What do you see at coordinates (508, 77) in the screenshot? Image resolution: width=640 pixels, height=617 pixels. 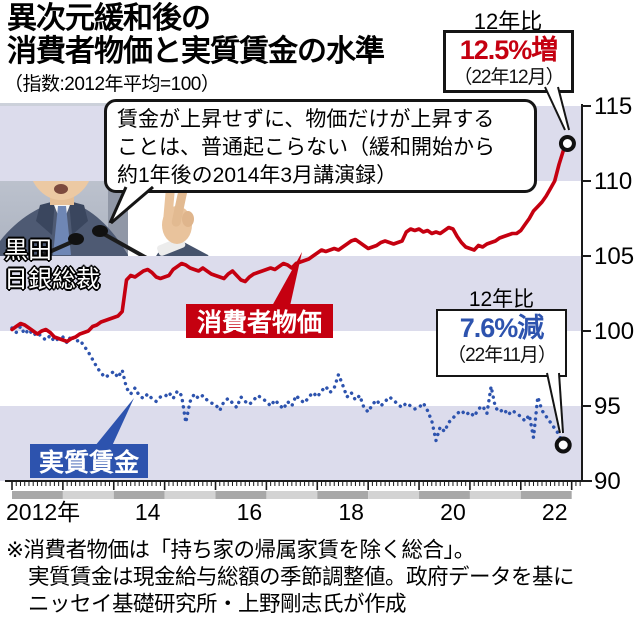 I see `cpi-change-date: （22年12月）` at bounding box center [508, 77].